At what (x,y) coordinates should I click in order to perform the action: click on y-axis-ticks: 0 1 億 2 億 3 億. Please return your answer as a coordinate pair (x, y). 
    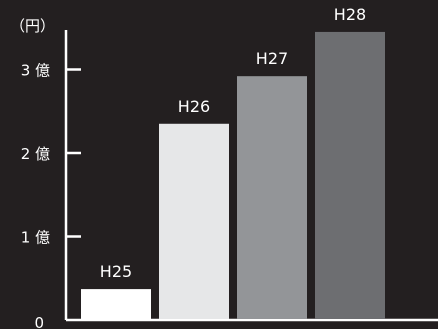
    Looking at the image, I should click on (51, 195).